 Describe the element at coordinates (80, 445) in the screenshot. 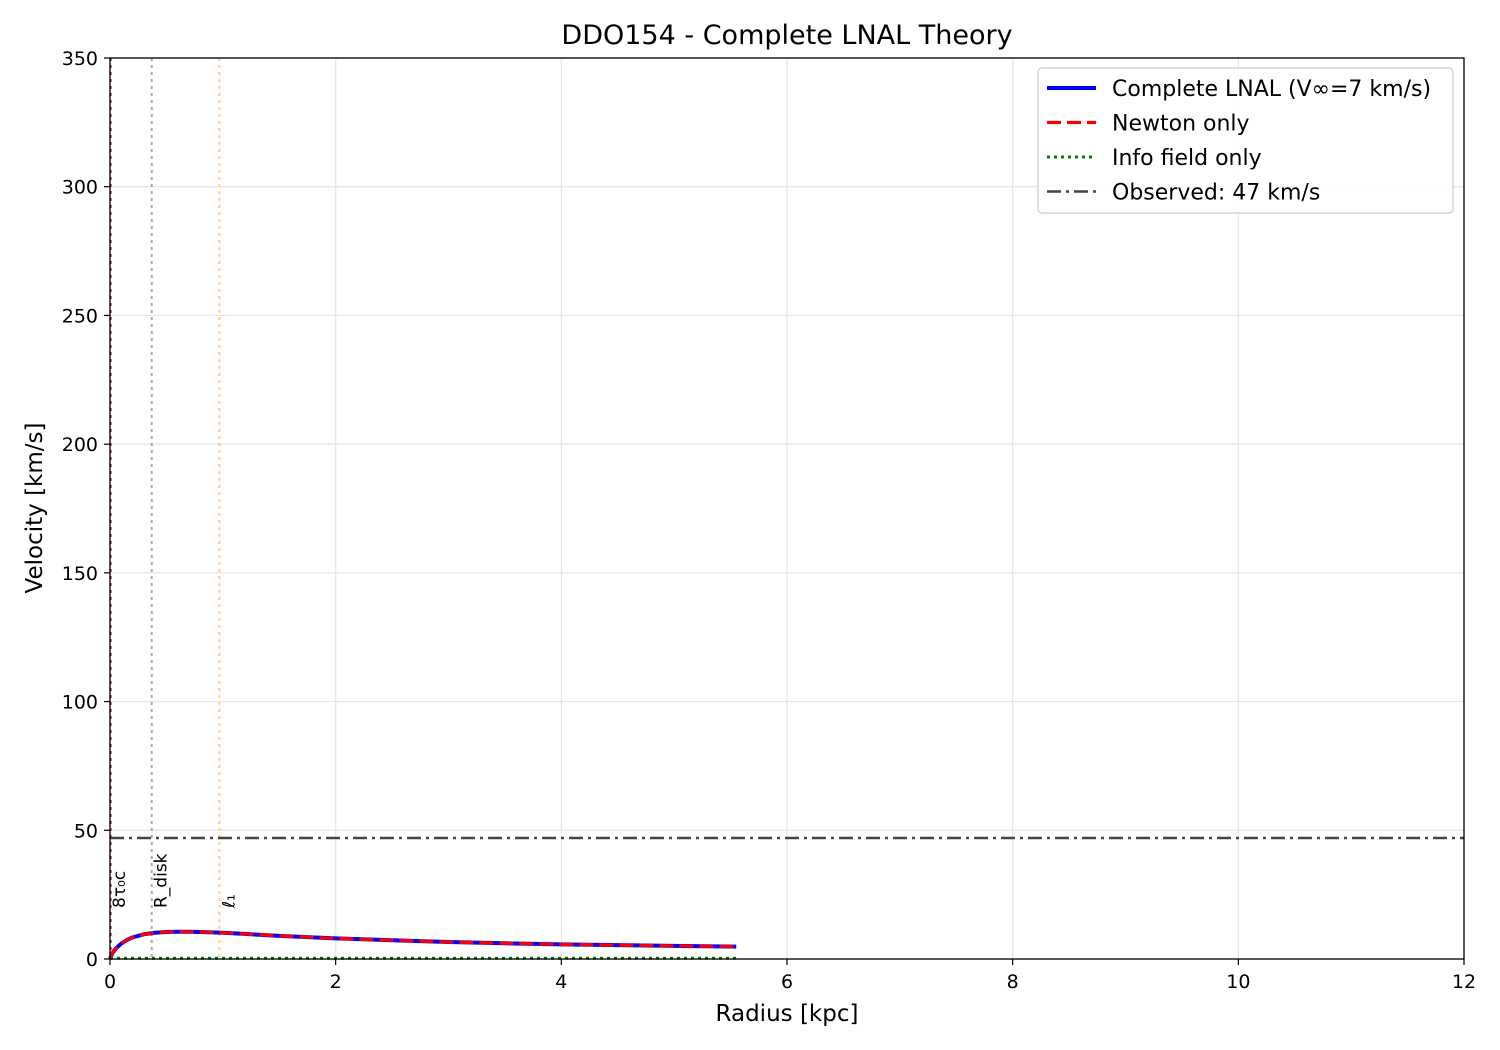

I see `y-tick-label: 200` at that location.